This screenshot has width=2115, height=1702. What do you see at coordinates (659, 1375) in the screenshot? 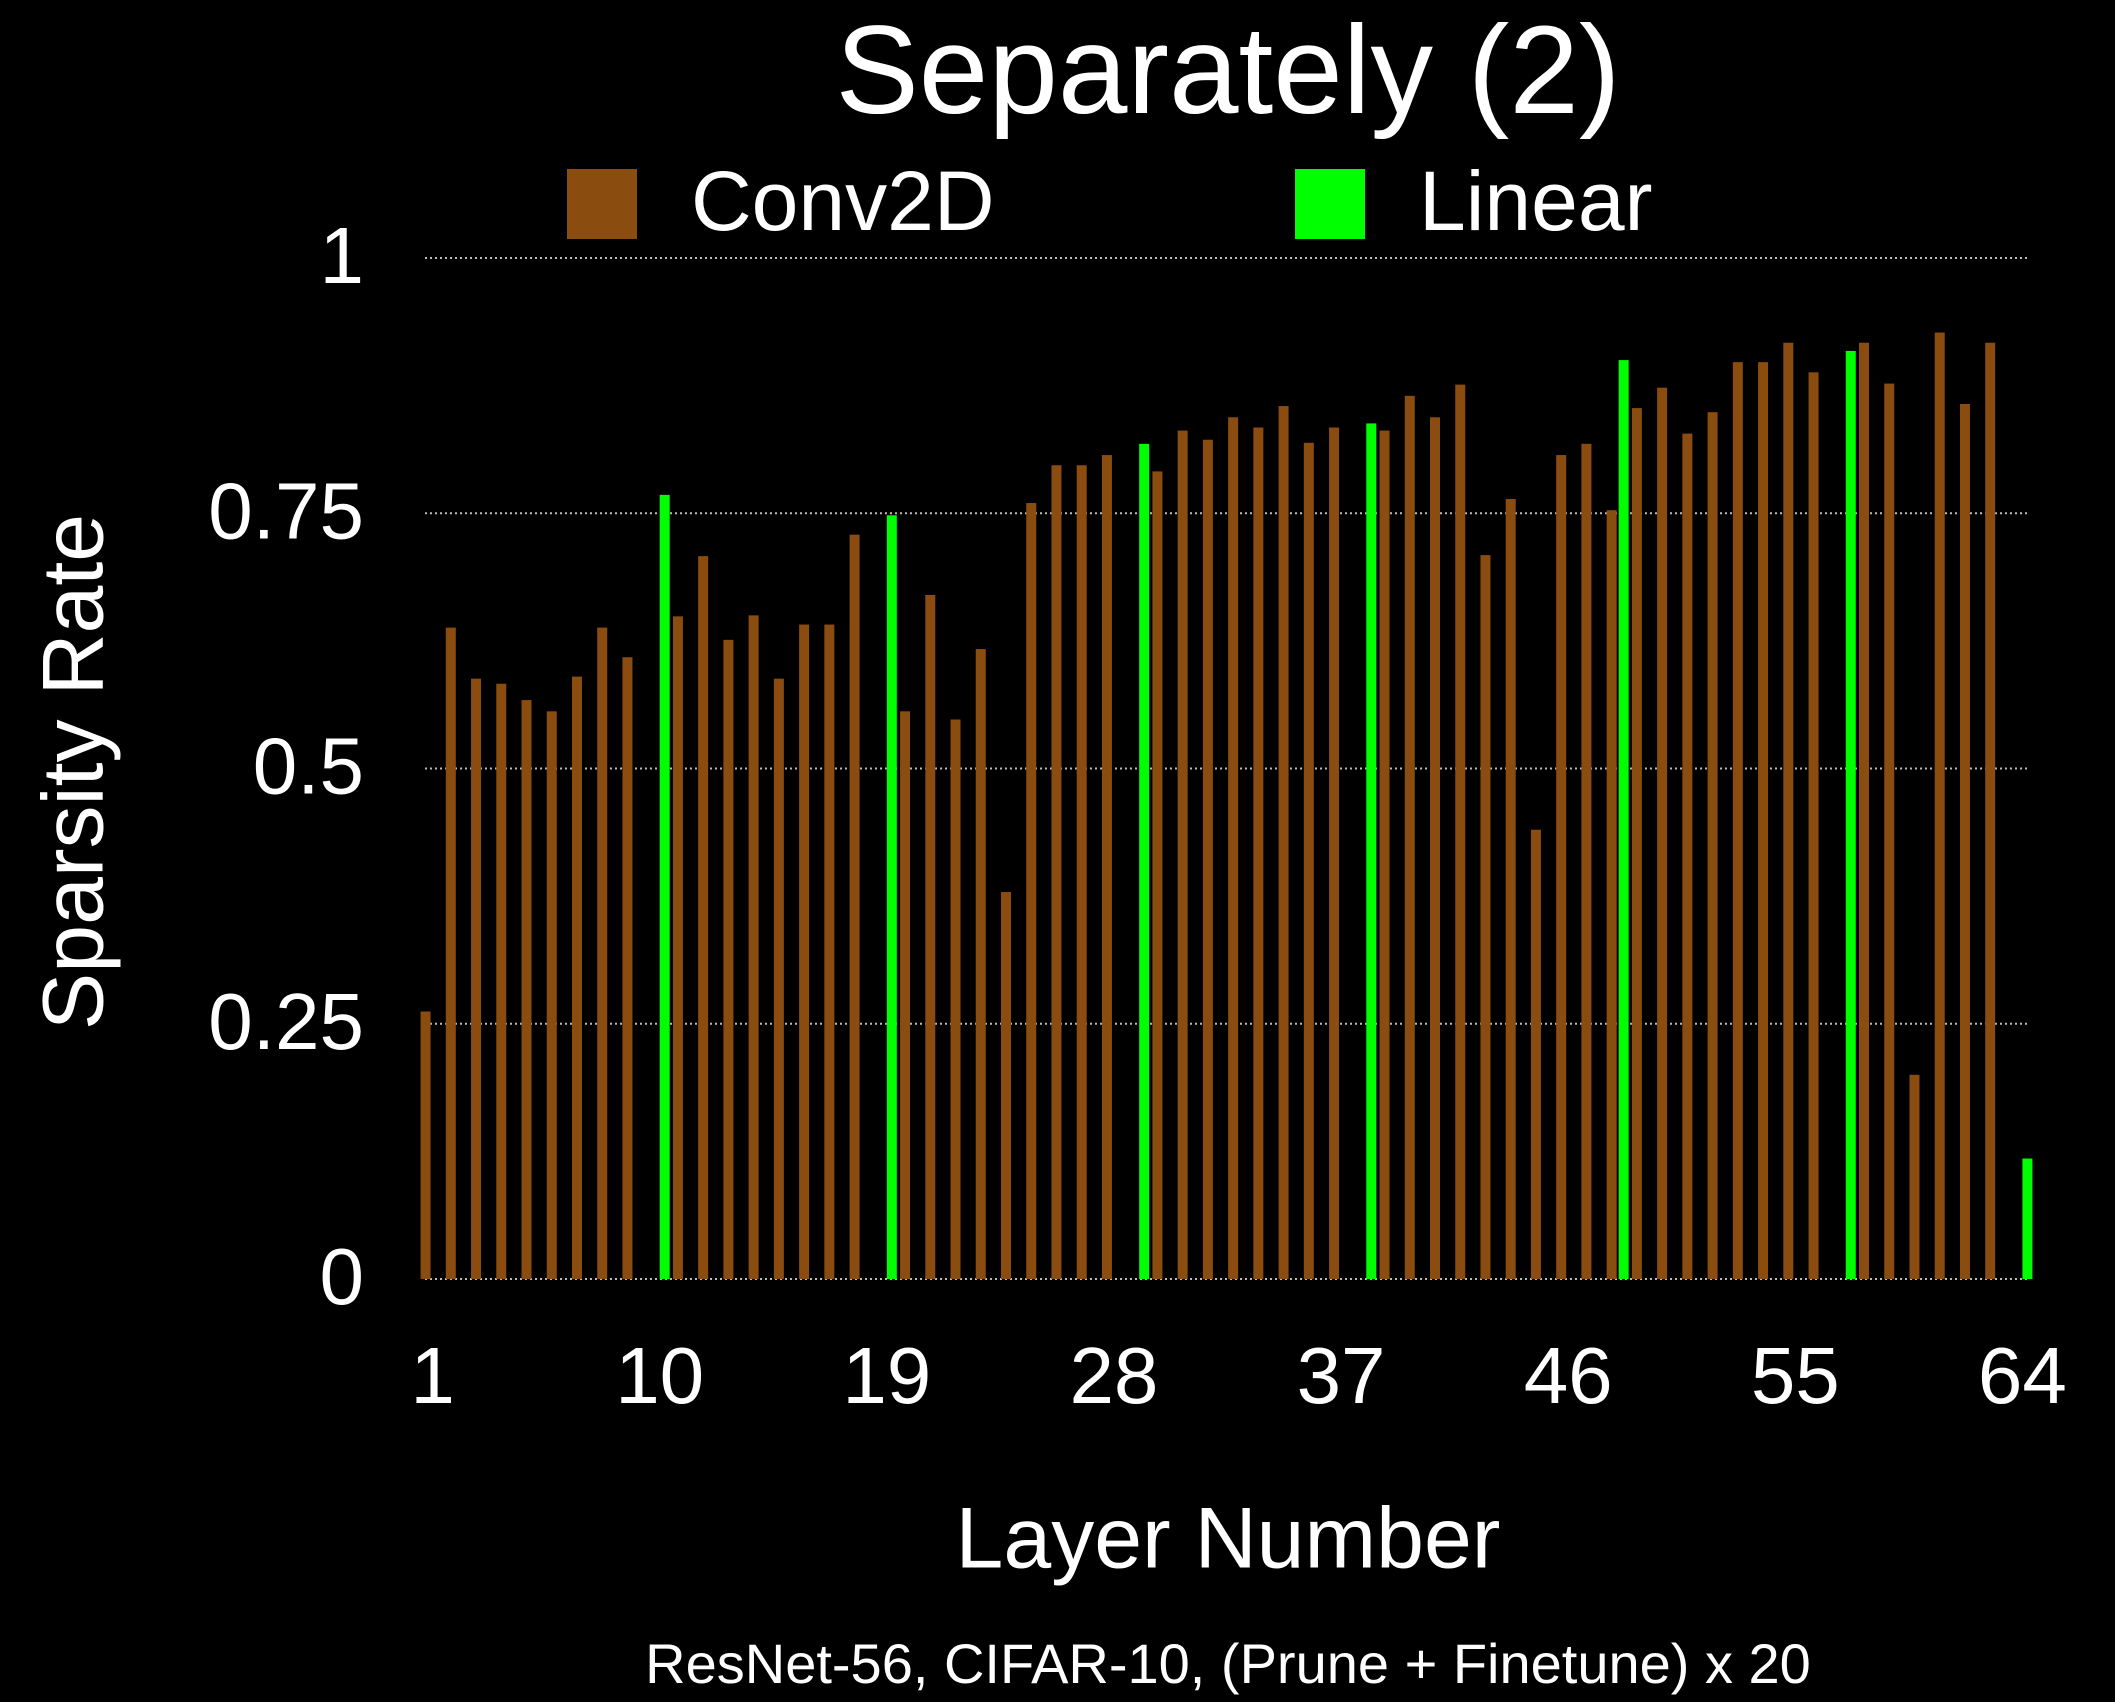
I see `x-tick-label: 10` at bounding box center [659, 1375].